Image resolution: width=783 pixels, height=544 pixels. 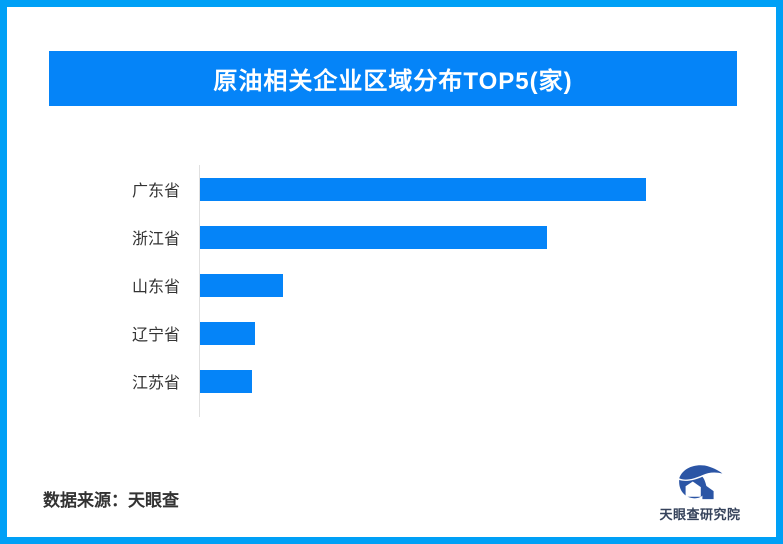 I want to click on bar-label: 浙江省, so click(x=155, y=239).